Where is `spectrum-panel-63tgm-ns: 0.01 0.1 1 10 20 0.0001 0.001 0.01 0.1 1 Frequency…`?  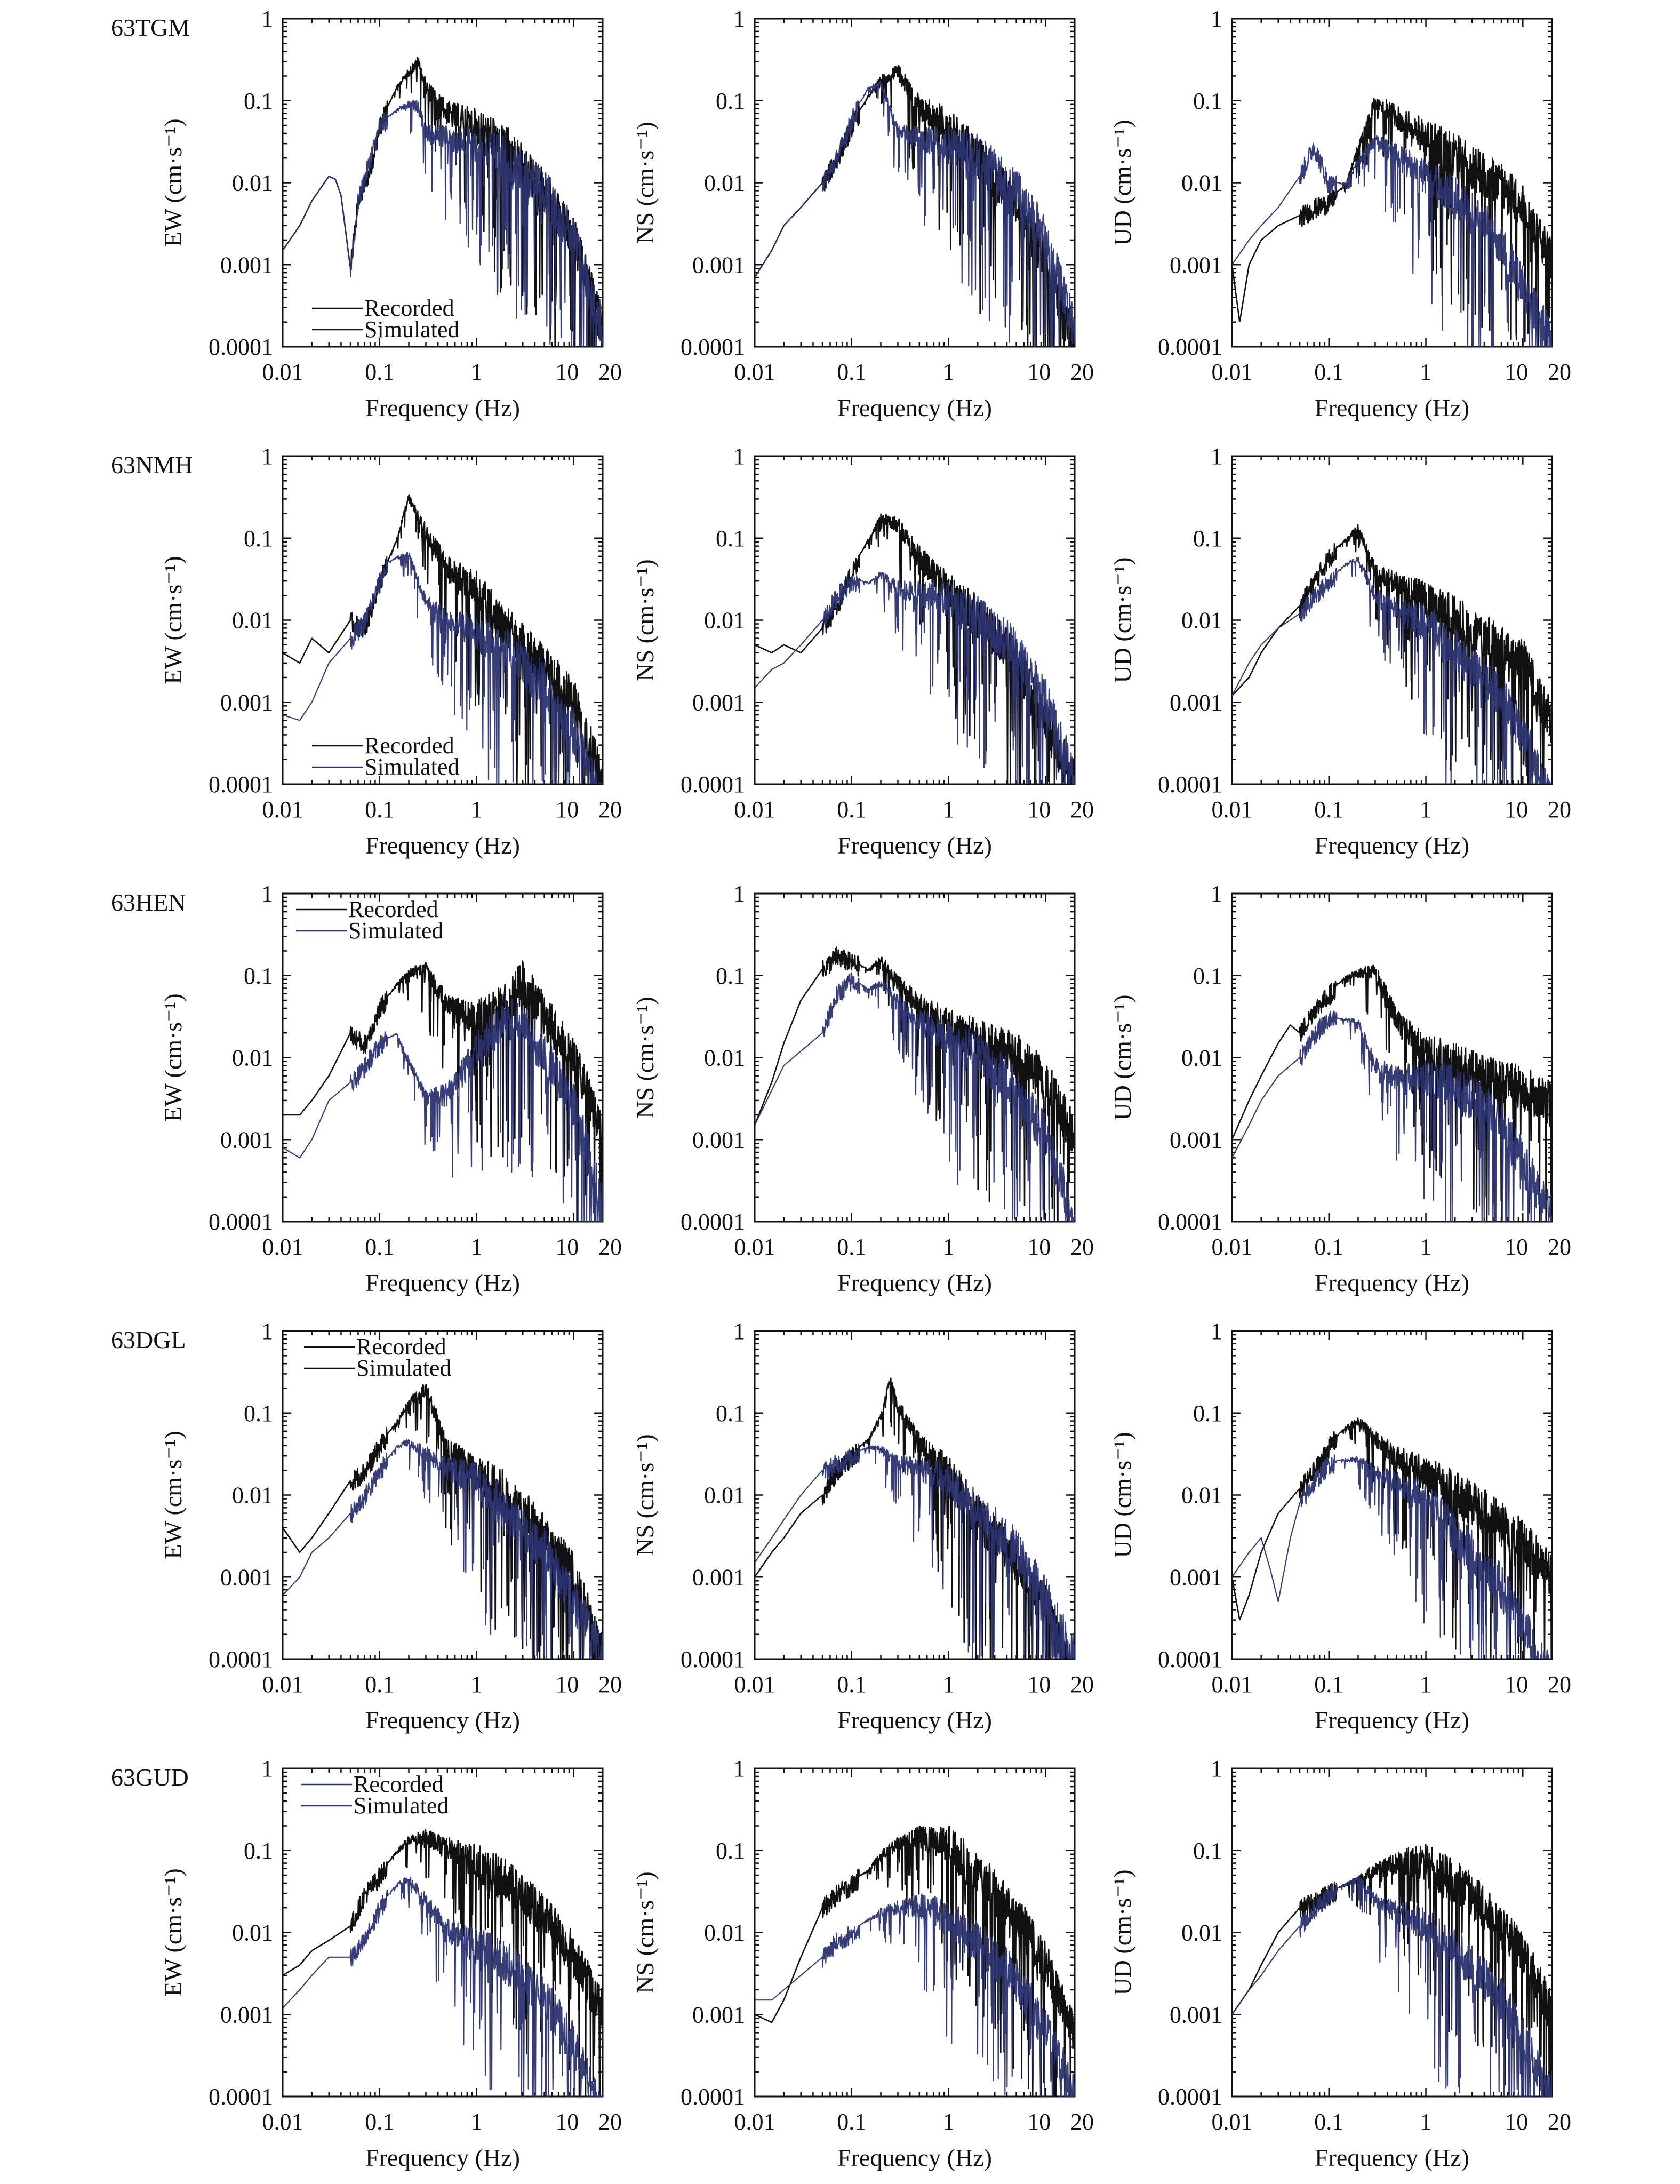
spectrum-panel-63tgm-ns: 0.01 0.1 1 10 20 0.0001 0.001 0.01 0.1 1 Frequency… is located at coordinates (862, 213).